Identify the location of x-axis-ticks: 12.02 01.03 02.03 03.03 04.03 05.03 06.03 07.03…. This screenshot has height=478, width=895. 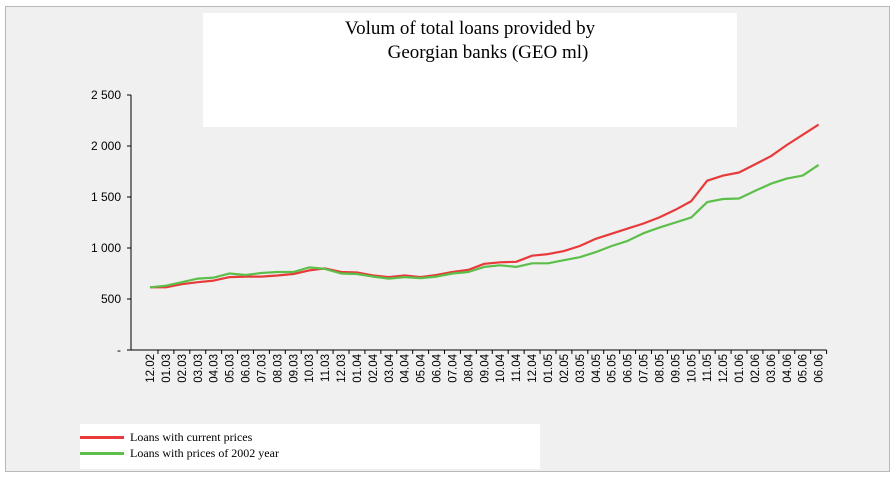
(486, 366).